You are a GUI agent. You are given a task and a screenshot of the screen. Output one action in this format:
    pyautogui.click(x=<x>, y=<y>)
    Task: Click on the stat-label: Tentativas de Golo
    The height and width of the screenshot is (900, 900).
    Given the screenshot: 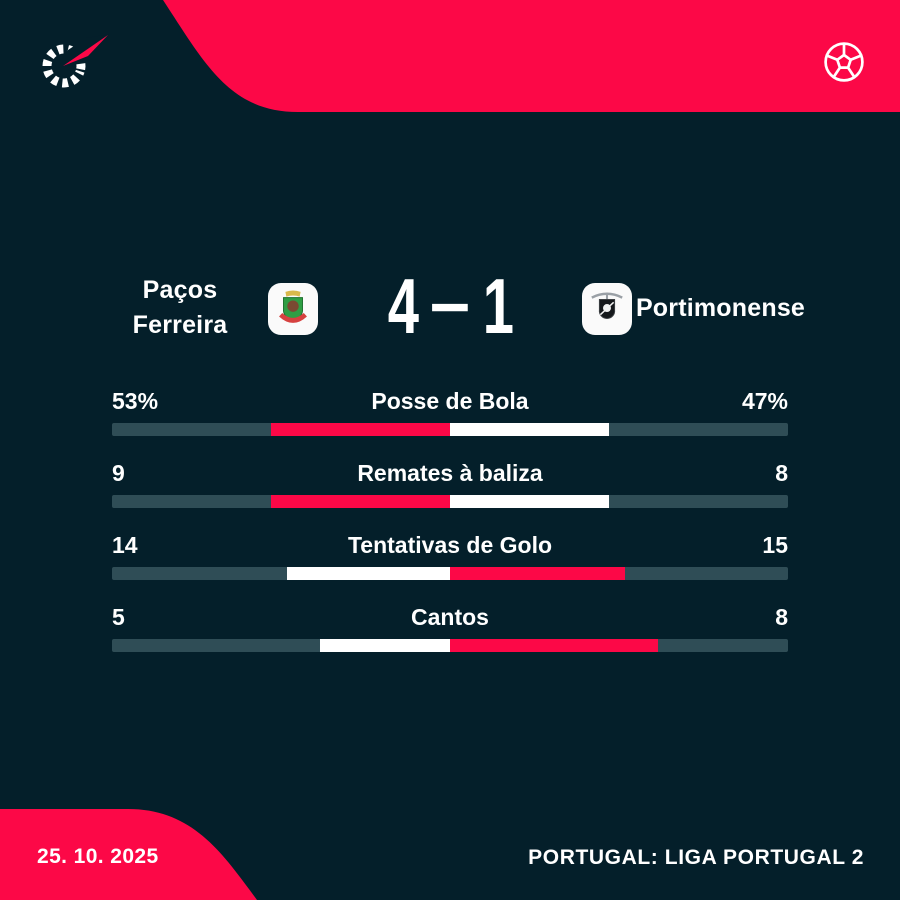 What is the action you would take?
    pyautogui.click(x=450, y=545)
    